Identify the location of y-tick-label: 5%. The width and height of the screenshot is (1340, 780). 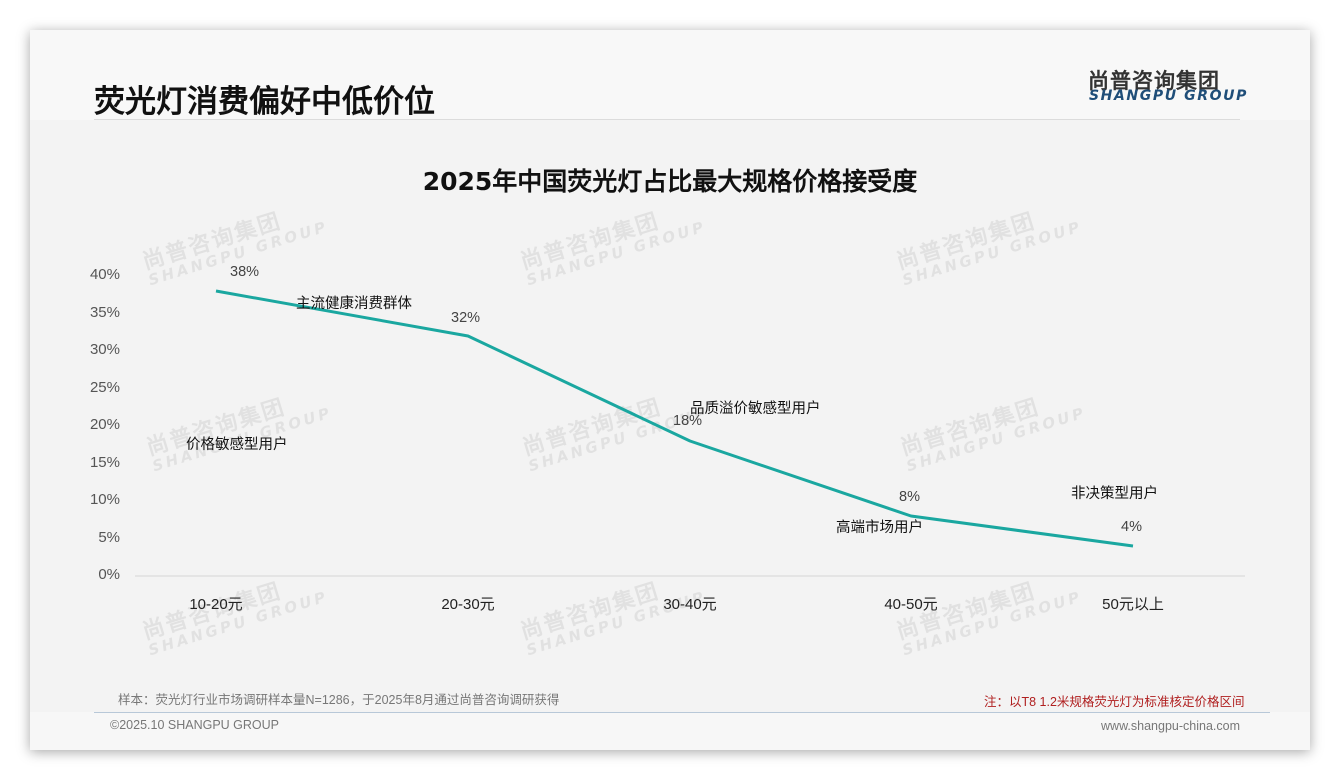
(109, 537).